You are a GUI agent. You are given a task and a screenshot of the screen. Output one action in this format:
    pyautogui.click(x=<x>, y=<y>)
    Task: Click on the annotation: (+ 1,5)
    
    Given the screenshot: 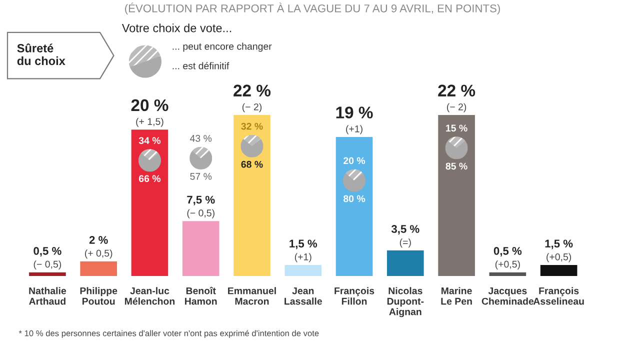 What is the action you would take?
    pyautogui.click(x=150, y=122)
    